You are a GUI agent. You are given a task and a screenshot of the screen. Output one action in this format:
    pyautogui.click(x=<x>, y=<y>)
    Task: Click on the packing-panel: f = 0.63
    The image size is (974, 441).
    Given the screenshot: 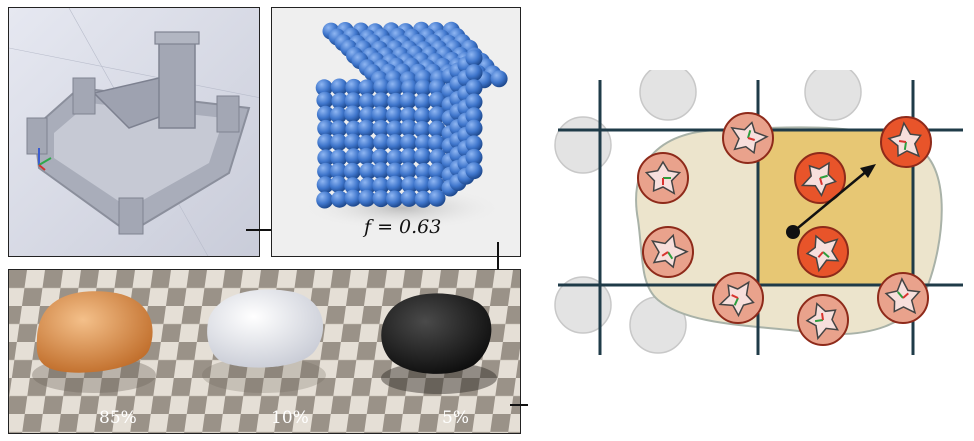 What is the action you would take?
    pyautogui.click(x=396, y=132)
    